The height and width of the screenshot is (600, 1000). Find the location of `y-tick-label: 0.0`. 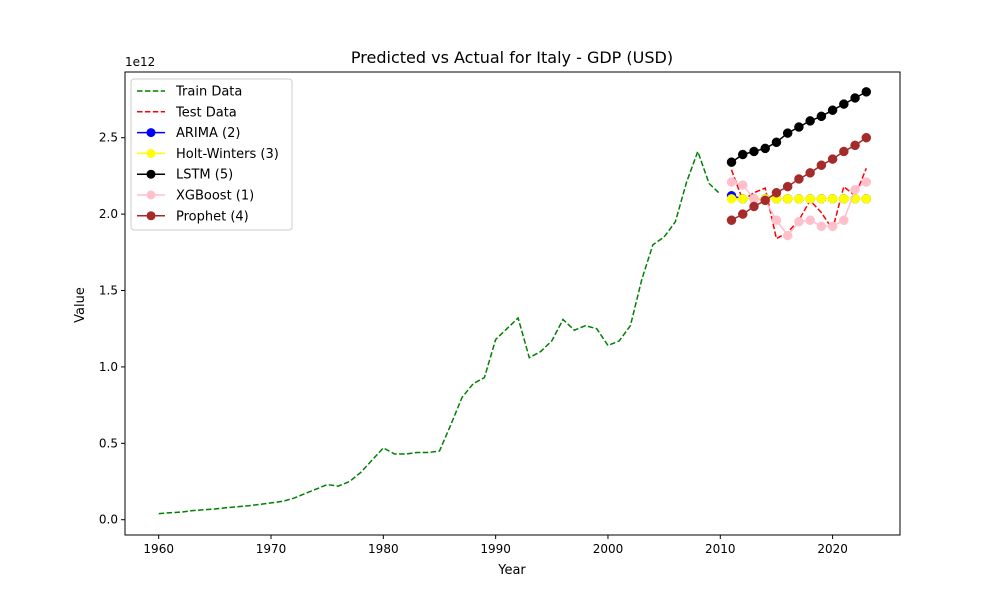

y-tick-label: 0.0 is located at coordinates (108, 520).